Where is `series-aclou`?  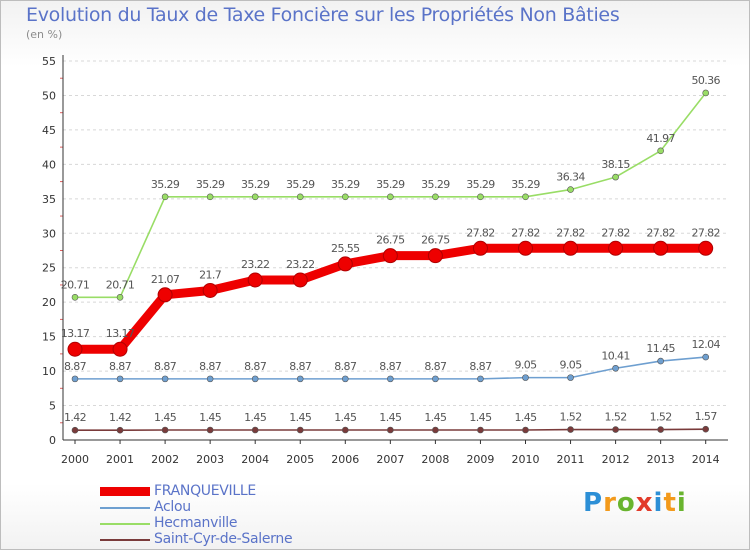
series-aclou is located at coordinates (390, 368).